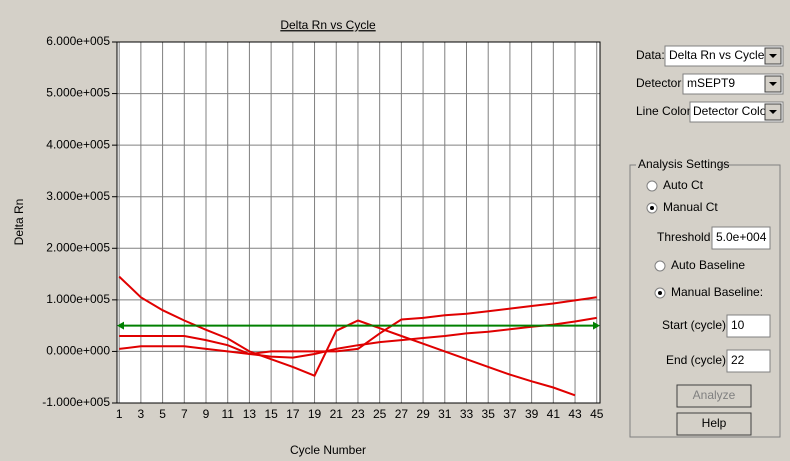 This screenshot has width=790, height=461. Describe the element at coordinates (717, 55) in the screenshot. I see `data-value: Delta Rn vs Cycle` at that location.